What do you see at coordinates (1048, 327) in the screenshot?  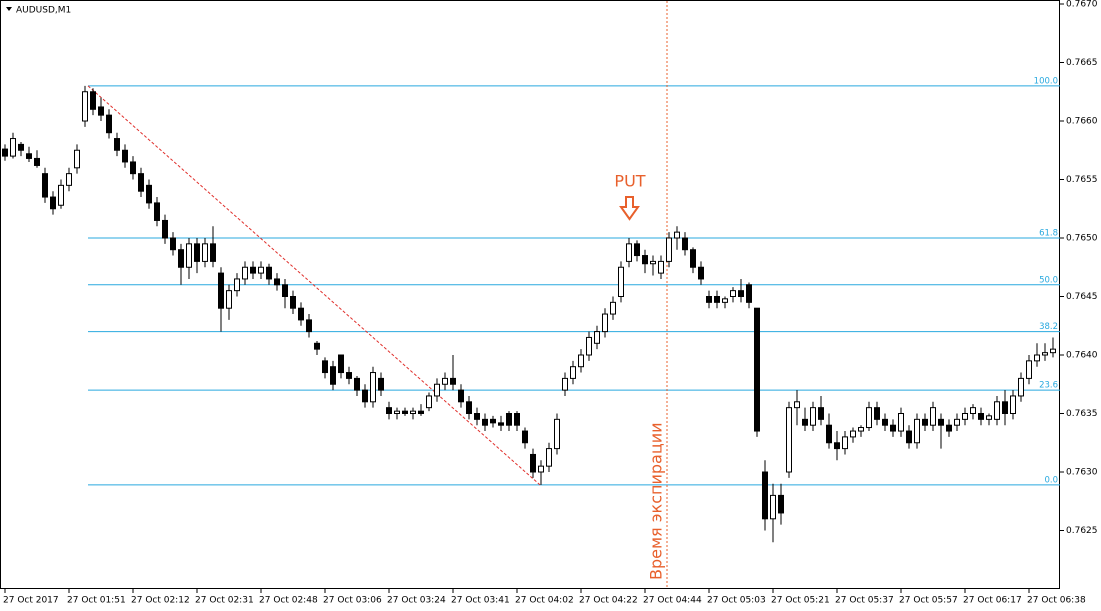 I see `fib-label: 38.2` at bounding box center [1048, 327].